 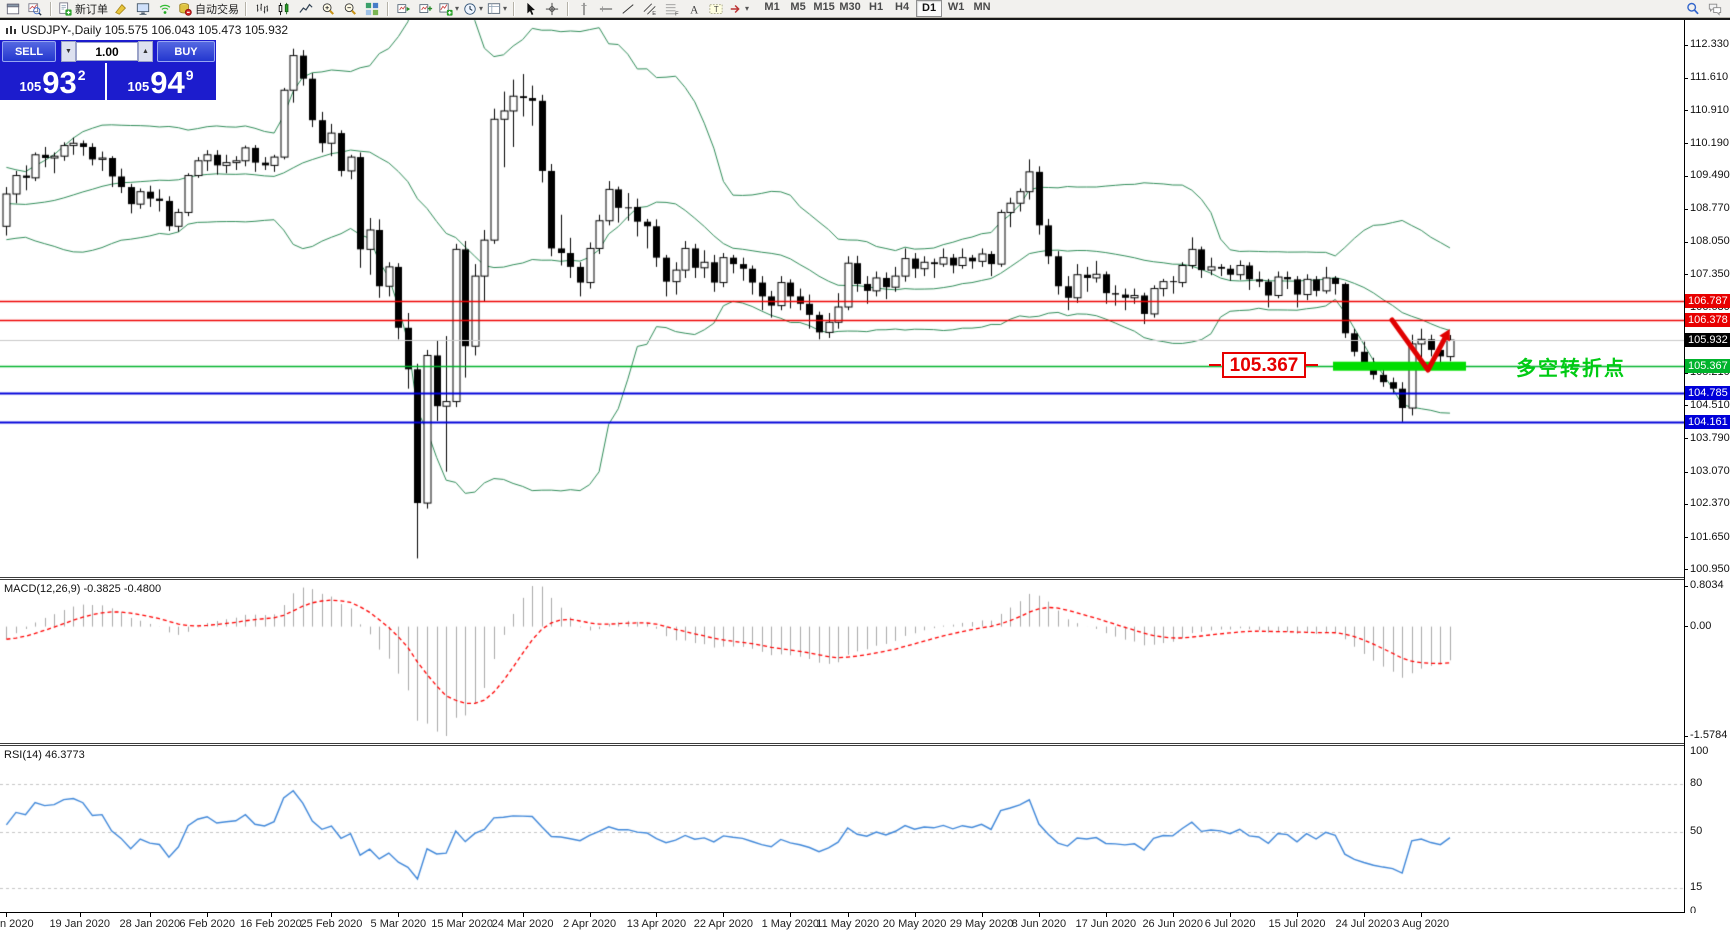 What do you see at coordinates (328, 9) in the screenshot?
I see `zoom-in-button` at bounding box center [328, 9].